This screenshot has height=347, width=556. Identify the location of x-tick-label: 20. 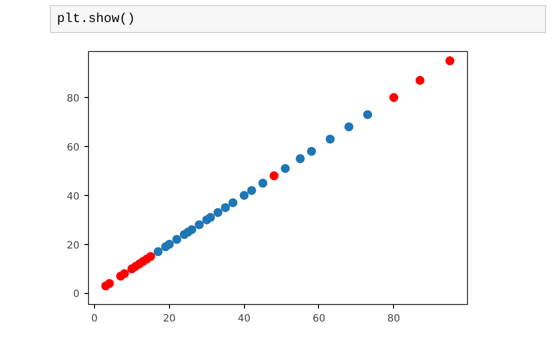
(169, 319).